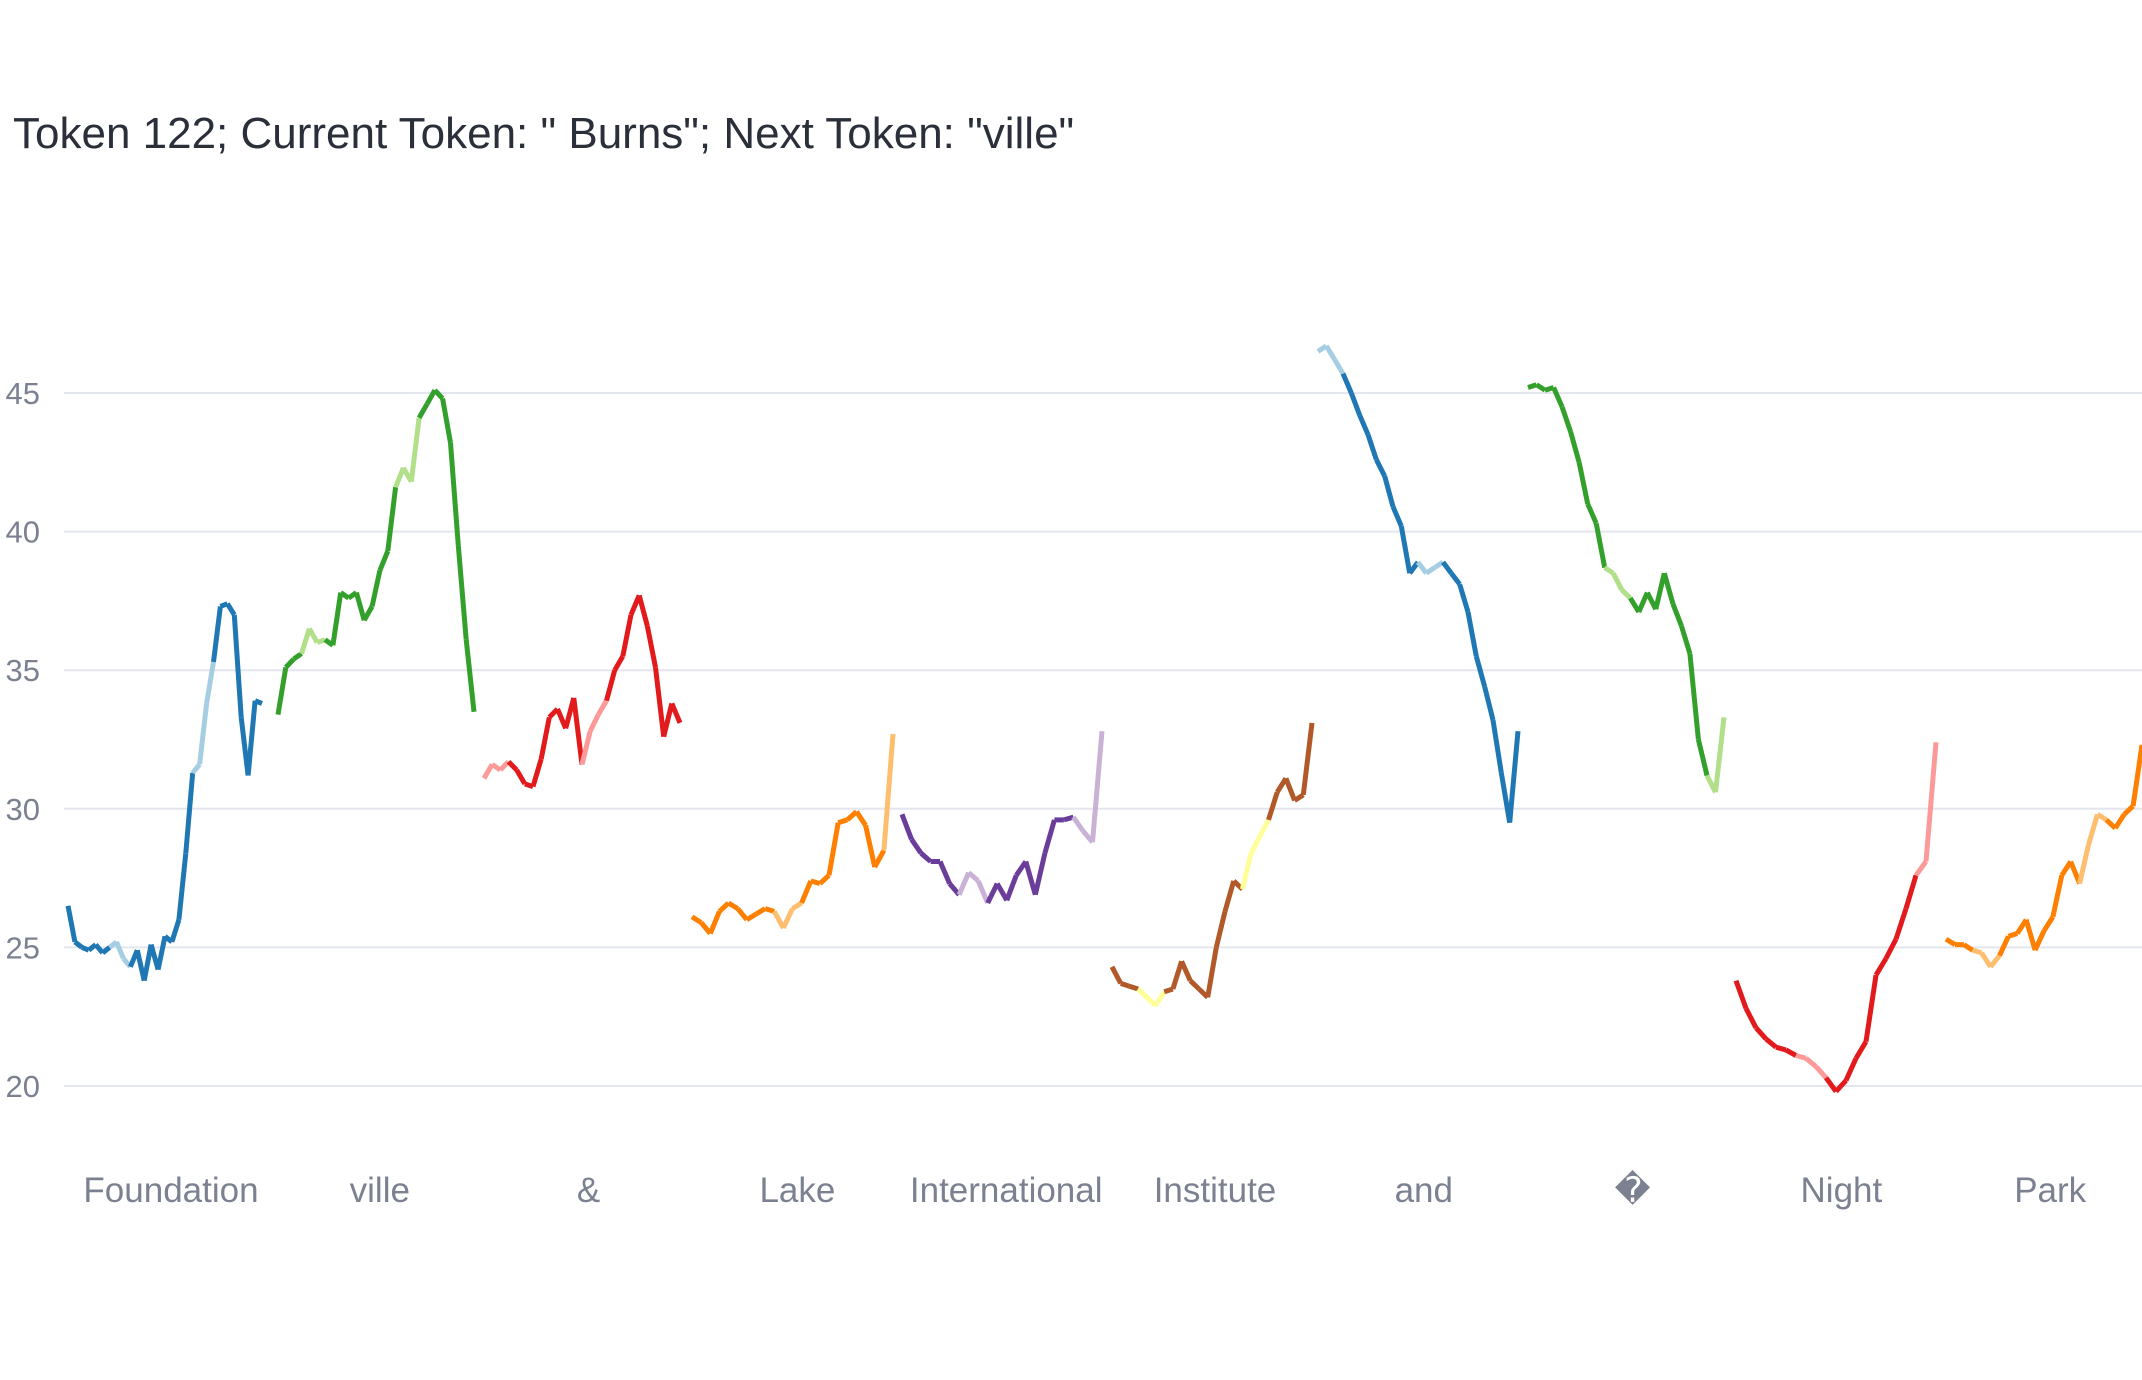 The height and width of the screenshot is (1380, 2142). I want to click on x-tick-label: &, so click(588, 1190).